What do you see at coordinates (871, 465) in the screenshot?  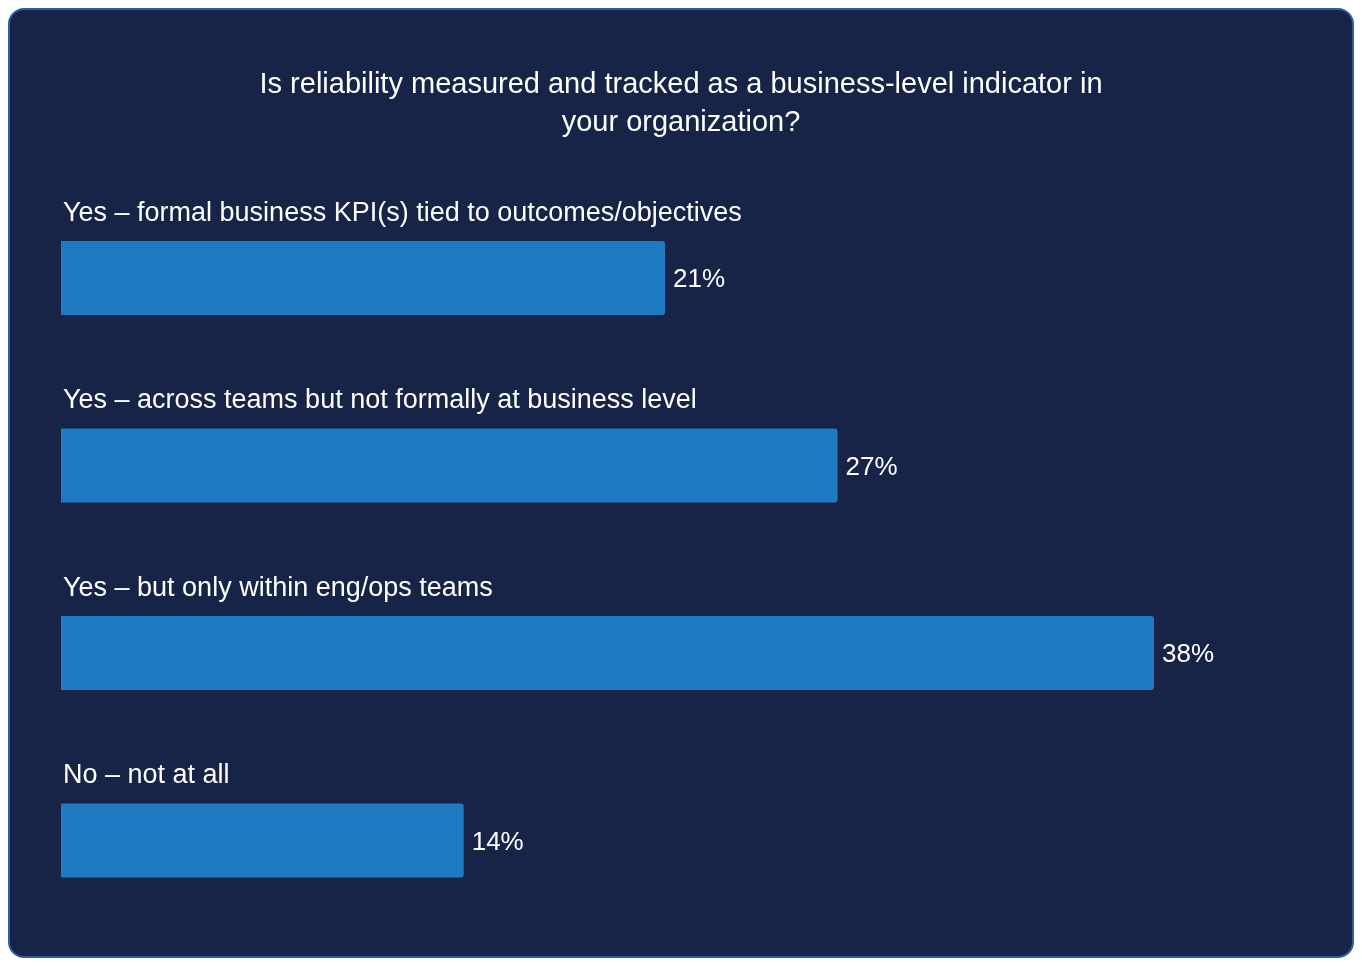 I see `data-label: 27%` at bounding box center [871, 465].